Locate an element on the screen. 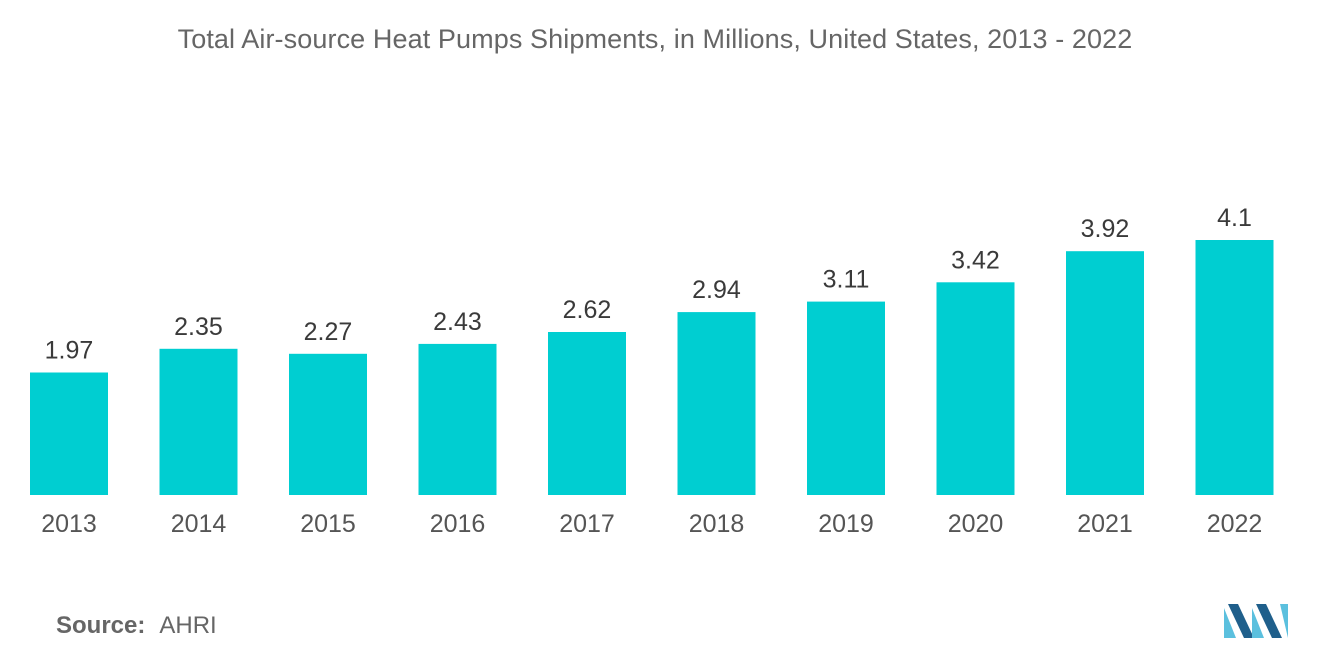  value-label-2016: 2.43 is located at coordinates (457, 322).